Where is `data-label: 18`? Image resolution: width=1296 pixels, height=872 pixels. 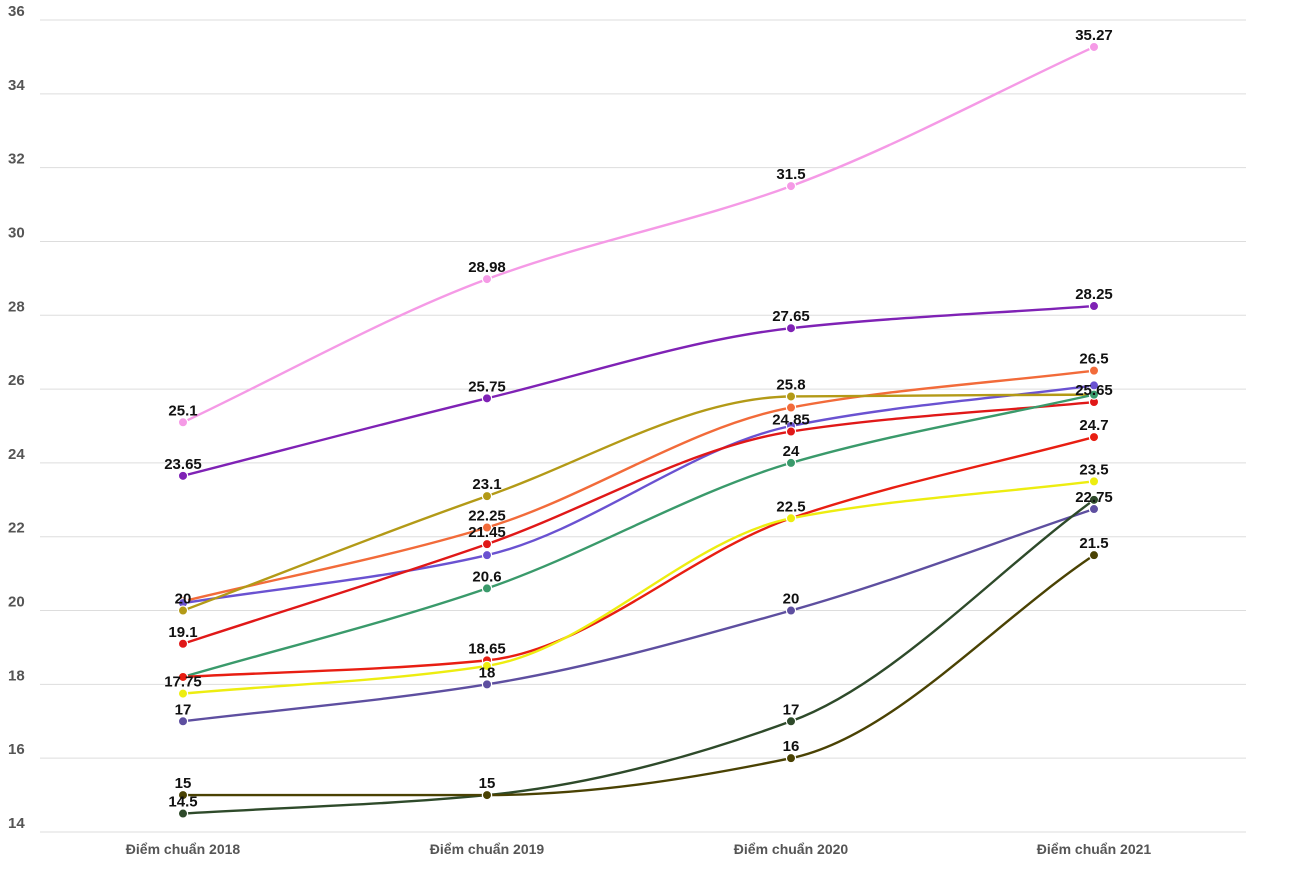
data-label: 18 is located at coordinates (487, 672).